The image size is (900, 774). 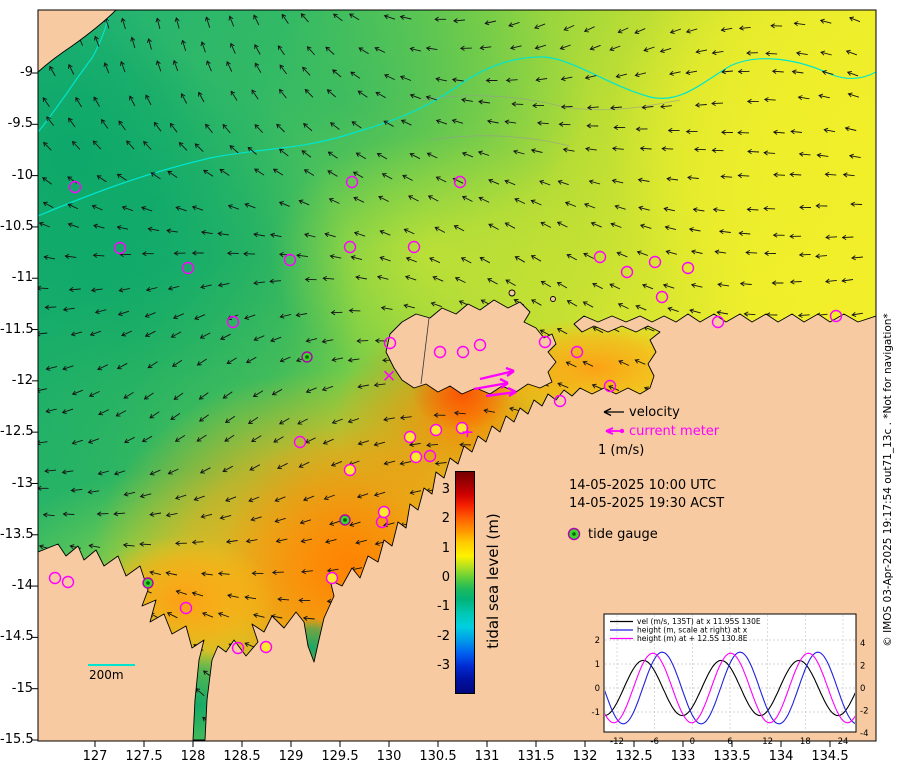 What do you see at coordinates (148, 583) in the screenshot?
I see `tide-gauge-marker-dot` at bounding box center [148, 583].